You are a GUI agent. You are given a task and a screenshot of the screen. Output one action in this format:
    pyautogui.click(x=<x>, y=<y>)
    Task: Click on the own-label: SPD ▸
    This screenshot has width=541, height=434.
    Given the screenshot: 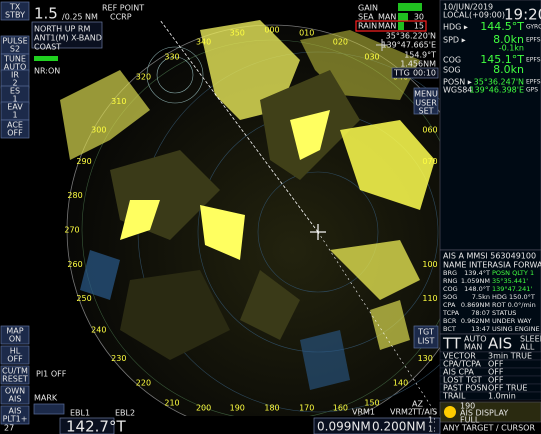 What is the action you would take?
    pyautogui.click(x=454, y=40)
    